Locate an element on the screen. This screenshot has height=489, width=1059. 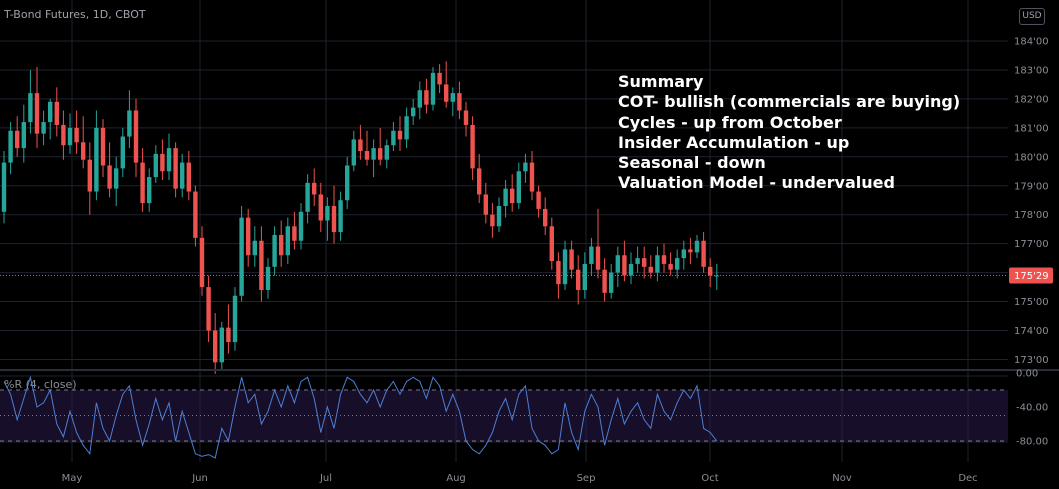
time-tick-label: Jun is located at coordinates (199, 478).